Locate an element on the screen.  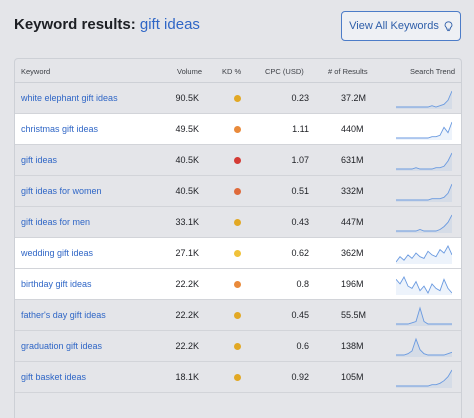
page-title: Keyword results: gift ideas is located at coordinates (107, 24).